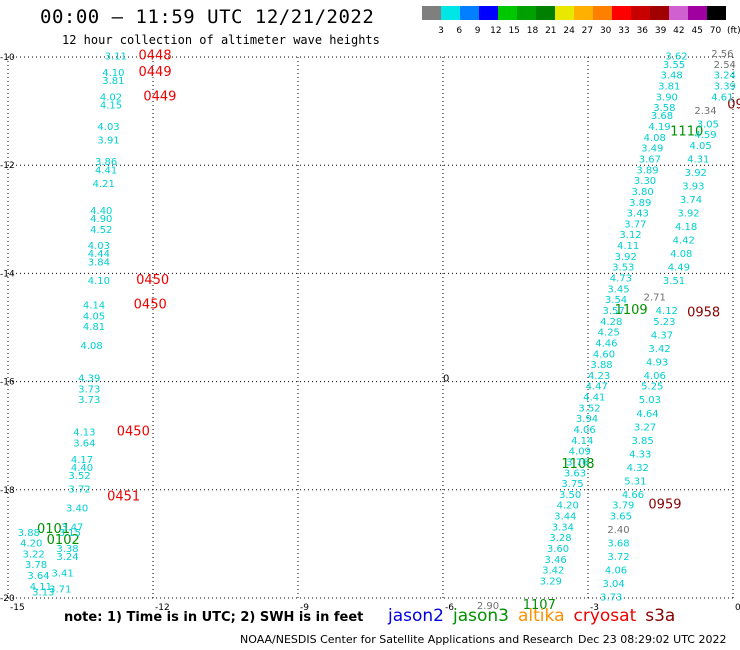 The height and width of the screenshot is (650, 740). Describe the element at coordinates (703, 313) in the screenshot. I see `pass-time-label: 0958` at that location.